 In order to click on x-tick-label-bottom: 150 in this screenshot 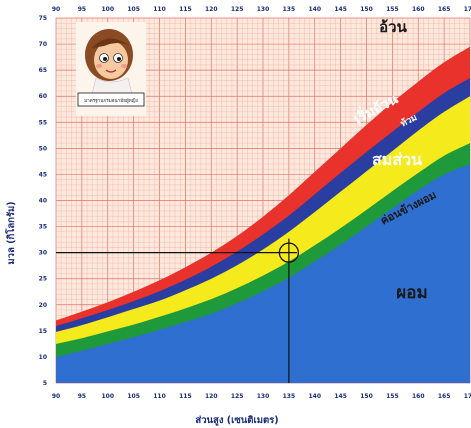, I will do `click(366, 396)`.